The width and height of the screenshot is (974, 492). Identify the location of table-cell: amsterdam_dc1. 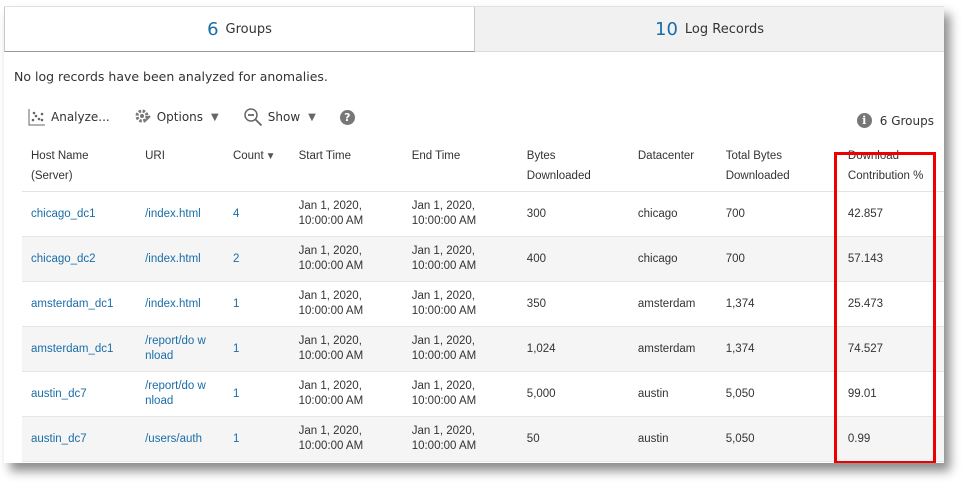
(79, 304).